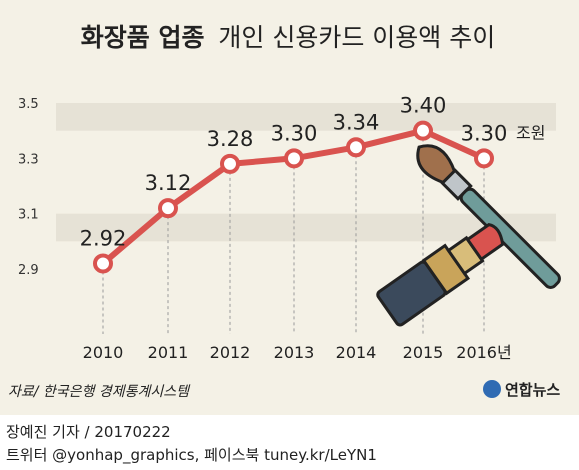 The height and width of the screenshot is (470, 579). I want to click on x-tick-label: 2011, so click(168, 352).